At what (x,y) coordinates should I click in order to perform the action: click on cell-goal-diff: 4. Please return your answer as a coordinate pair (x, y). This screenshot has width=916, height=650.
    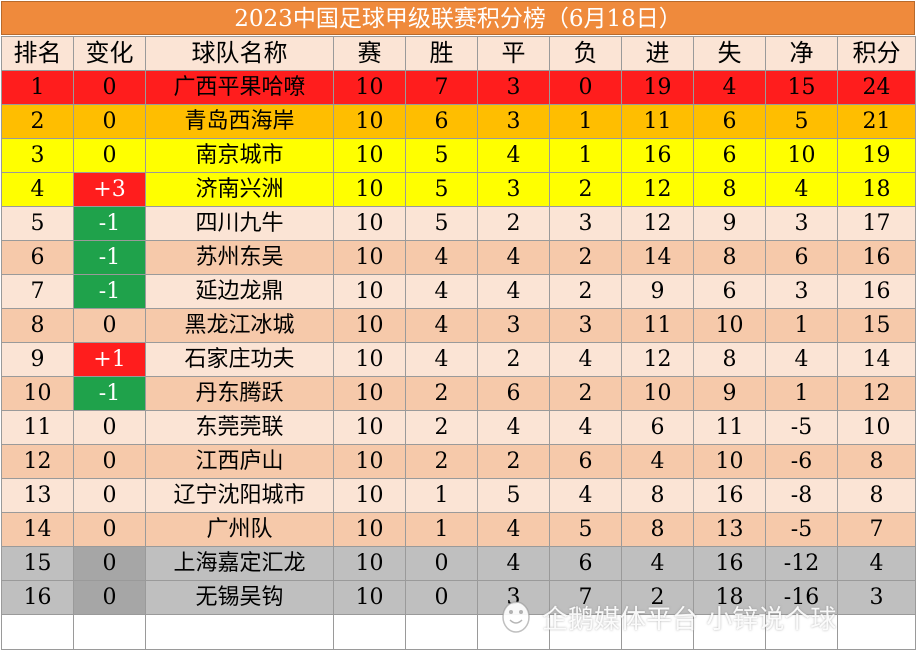
    Looking at the image, I should click on (801, 189).